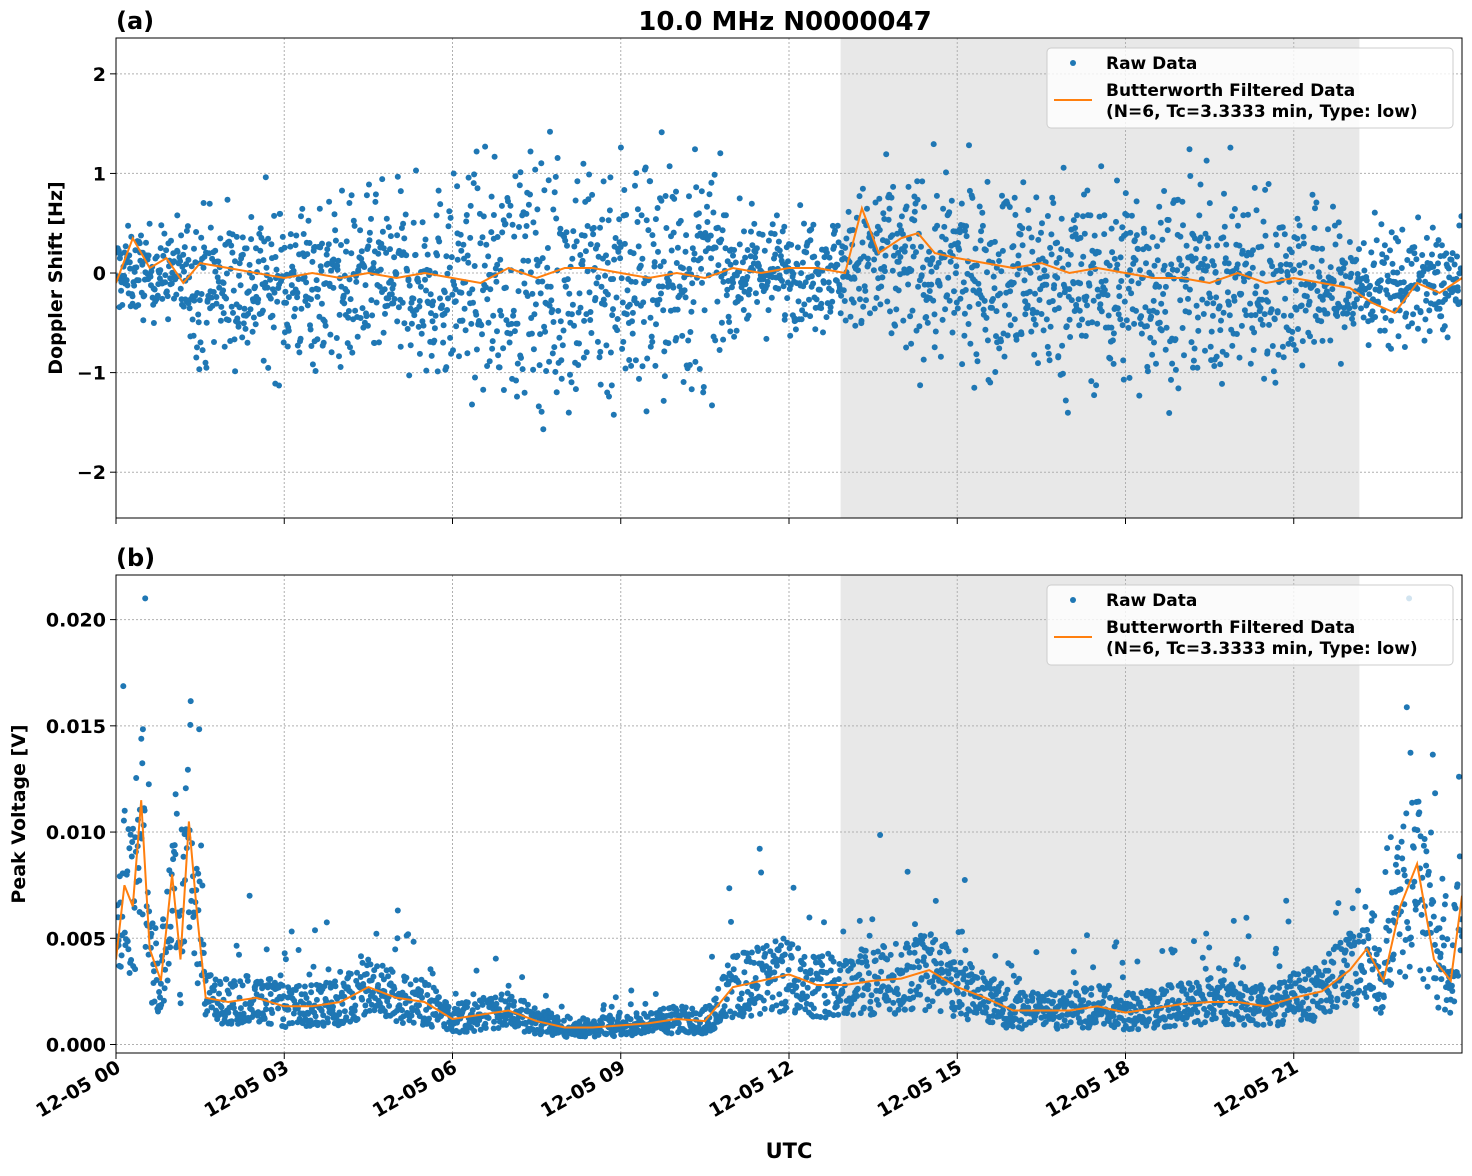  What do you see at coordinates (99, 174) in the screenshot?
I see `y-tick-label: 1` at bounding box center [99, 174].